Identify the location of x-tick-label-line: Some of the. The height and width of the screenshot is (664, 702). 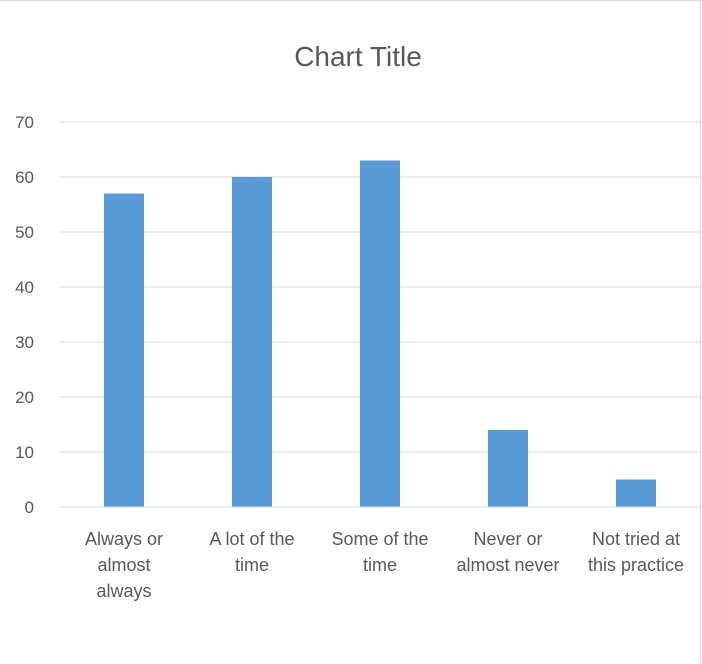
(379, 539).